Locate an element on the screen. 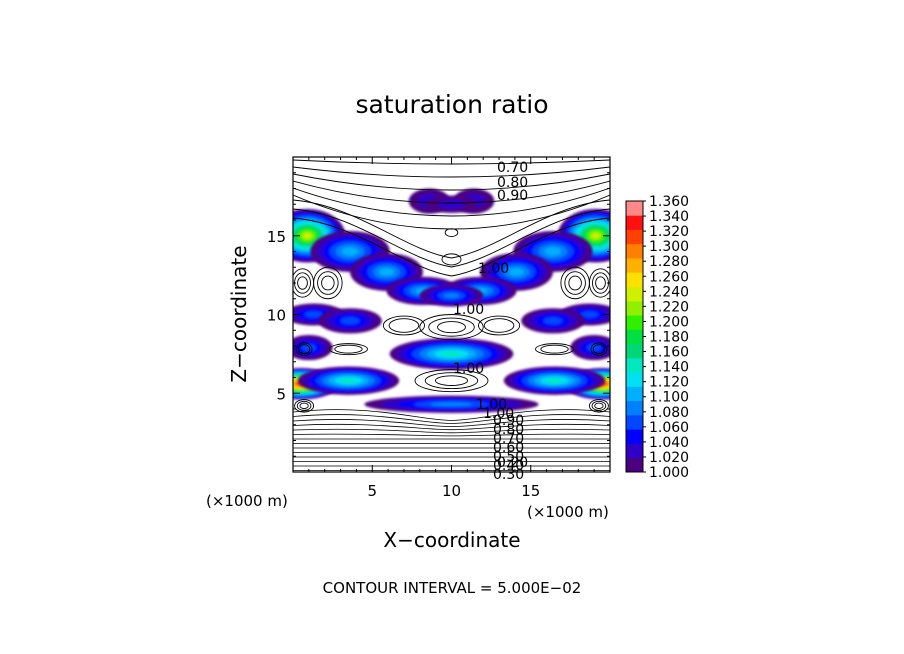 This screenshot has height=654, width=904. x-axis-label: X−coordinate is located at coordinates (451, 540).